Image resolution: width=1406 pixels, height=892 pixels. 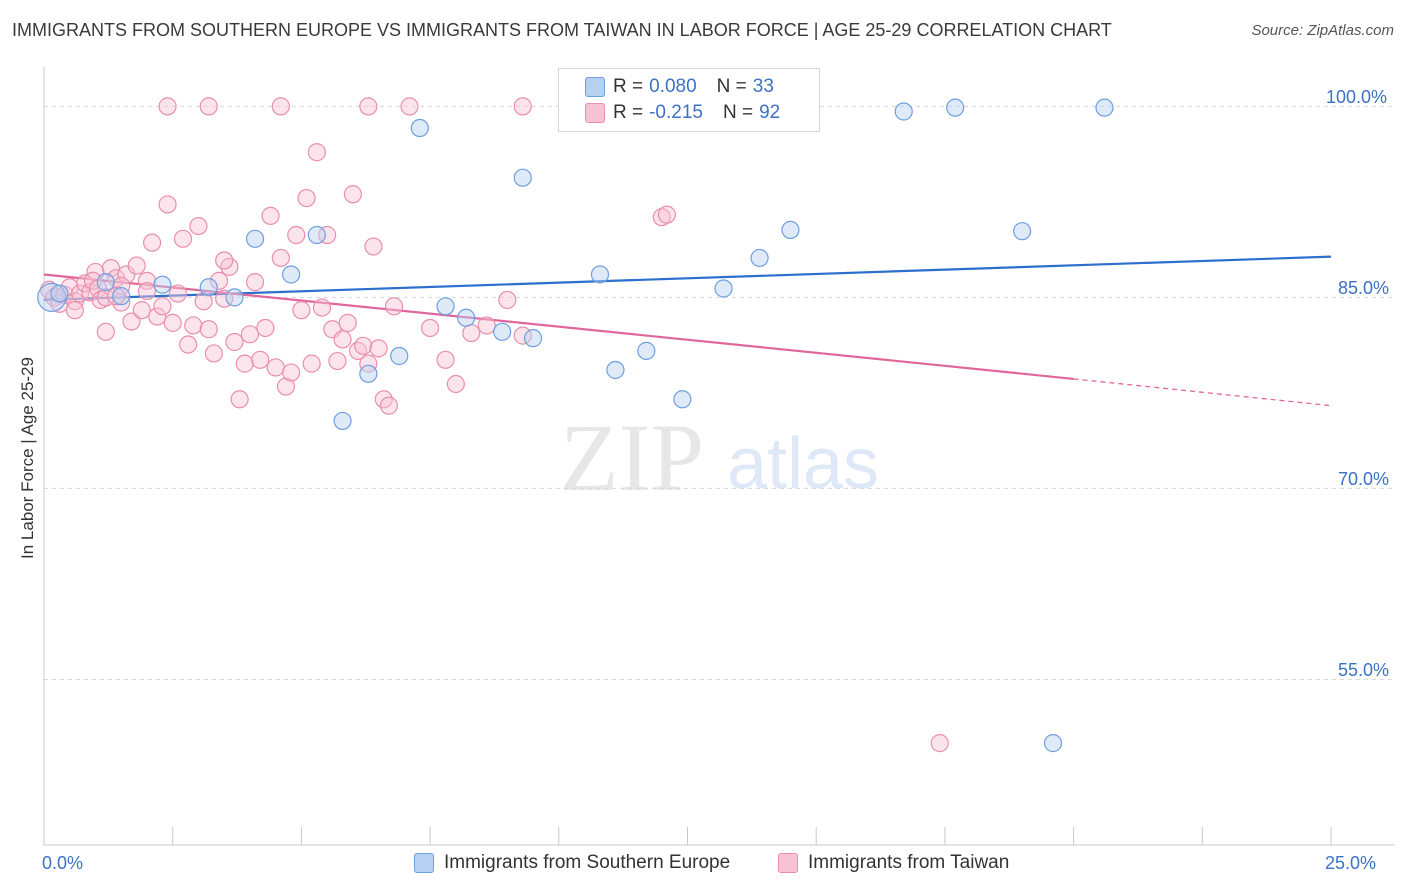 What do you see at coordinates (424, 863) in the screenshot?
I see `bottom-swatch-blue` at bounding box center [424, 863].